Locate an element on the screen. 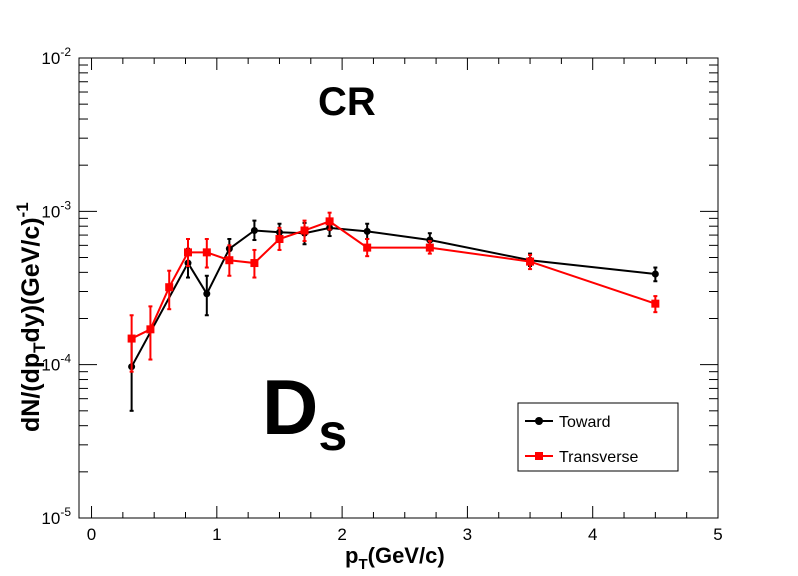 This screenshot has height=576, width=798. x-tick-label: 0 is located at coordinates (91, 534).